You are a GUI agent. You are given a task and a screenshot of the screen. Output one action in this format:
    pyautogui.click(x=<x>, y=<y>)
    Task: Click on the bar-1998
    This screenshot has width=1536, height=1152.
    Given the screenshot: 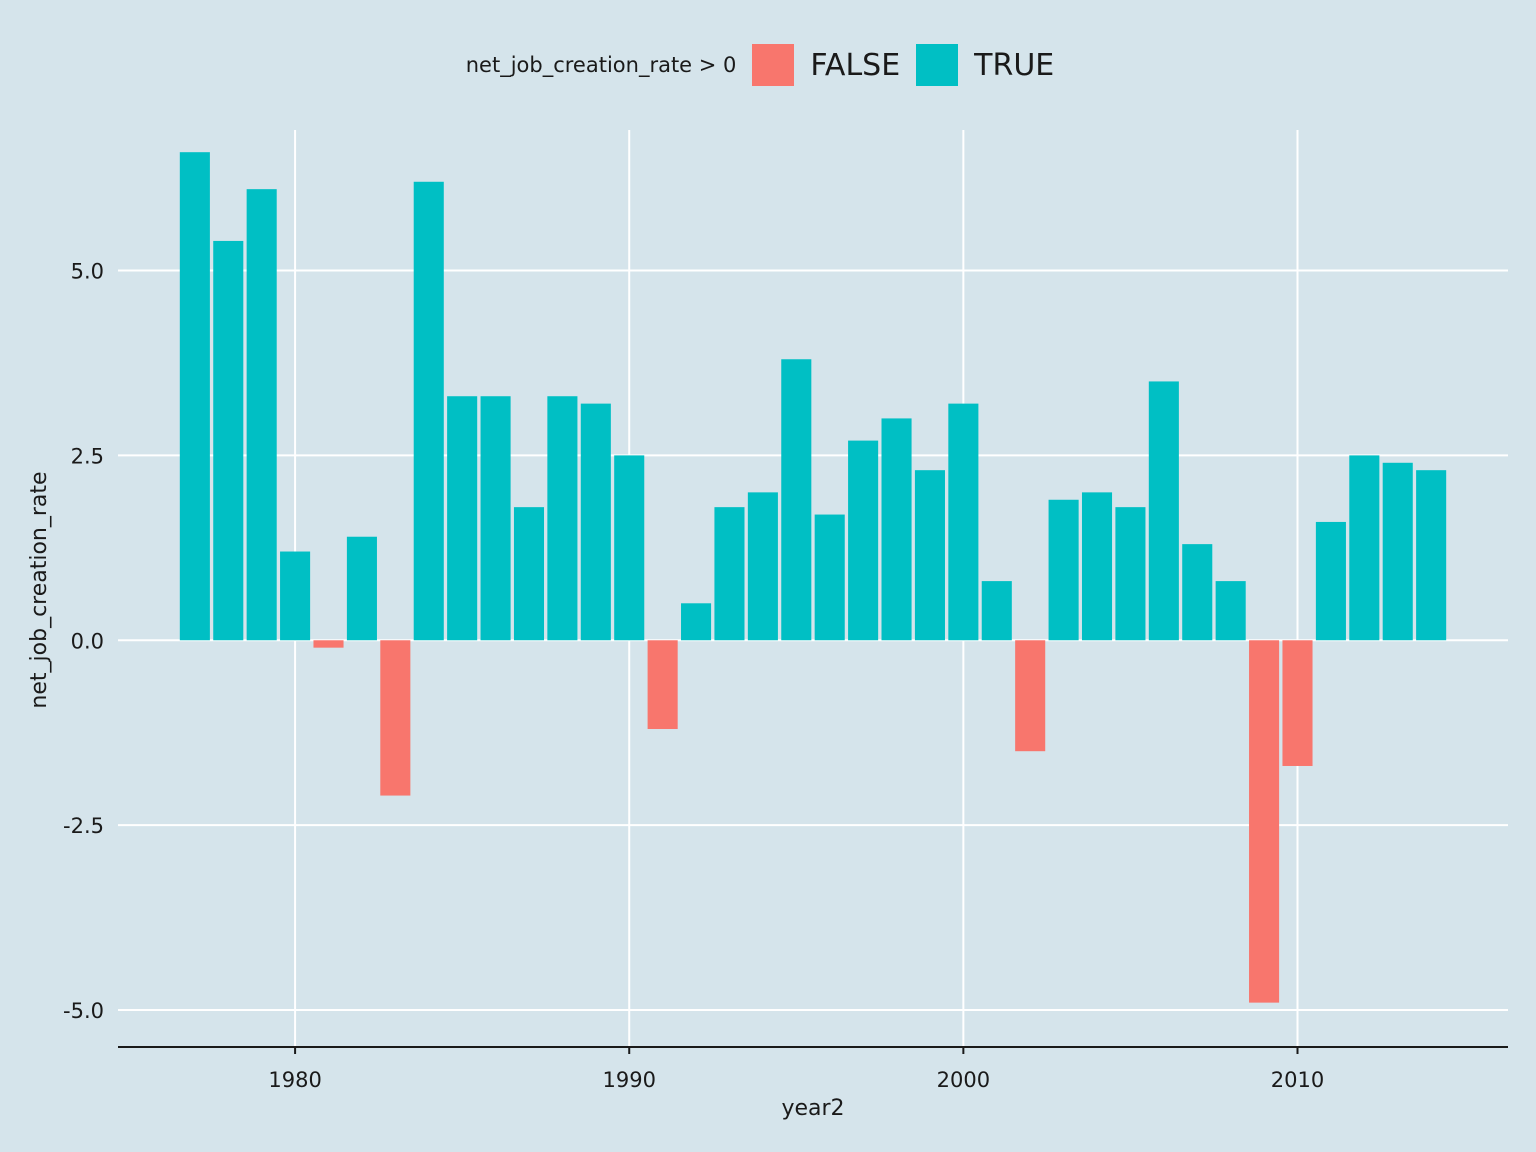 What is the action you would take?
    pyautogui.click(x=896, y=529)
    